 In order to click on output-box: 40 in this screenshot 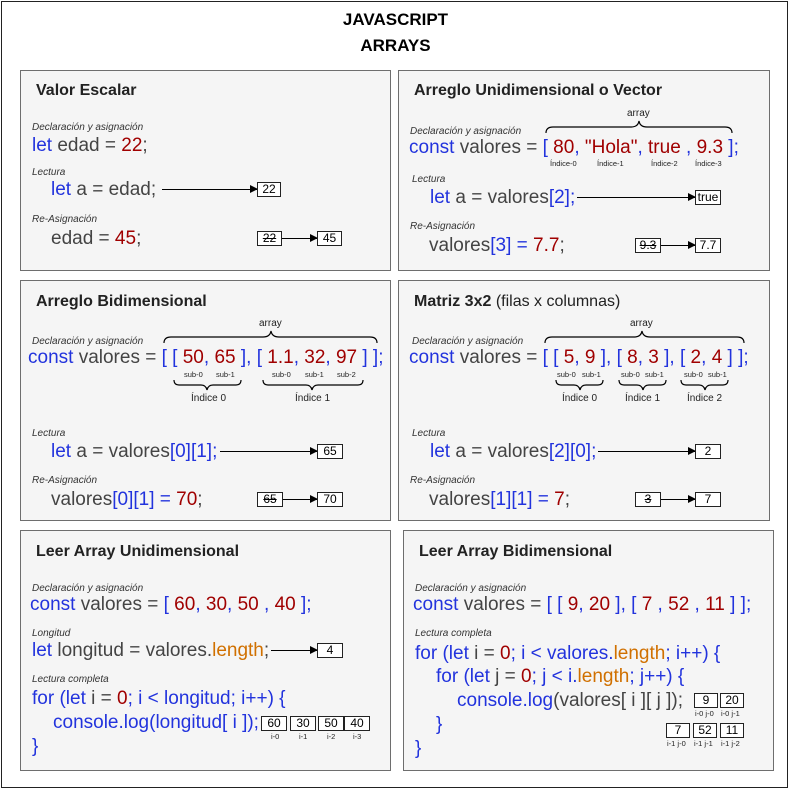, I will do `click(357, 723)`.